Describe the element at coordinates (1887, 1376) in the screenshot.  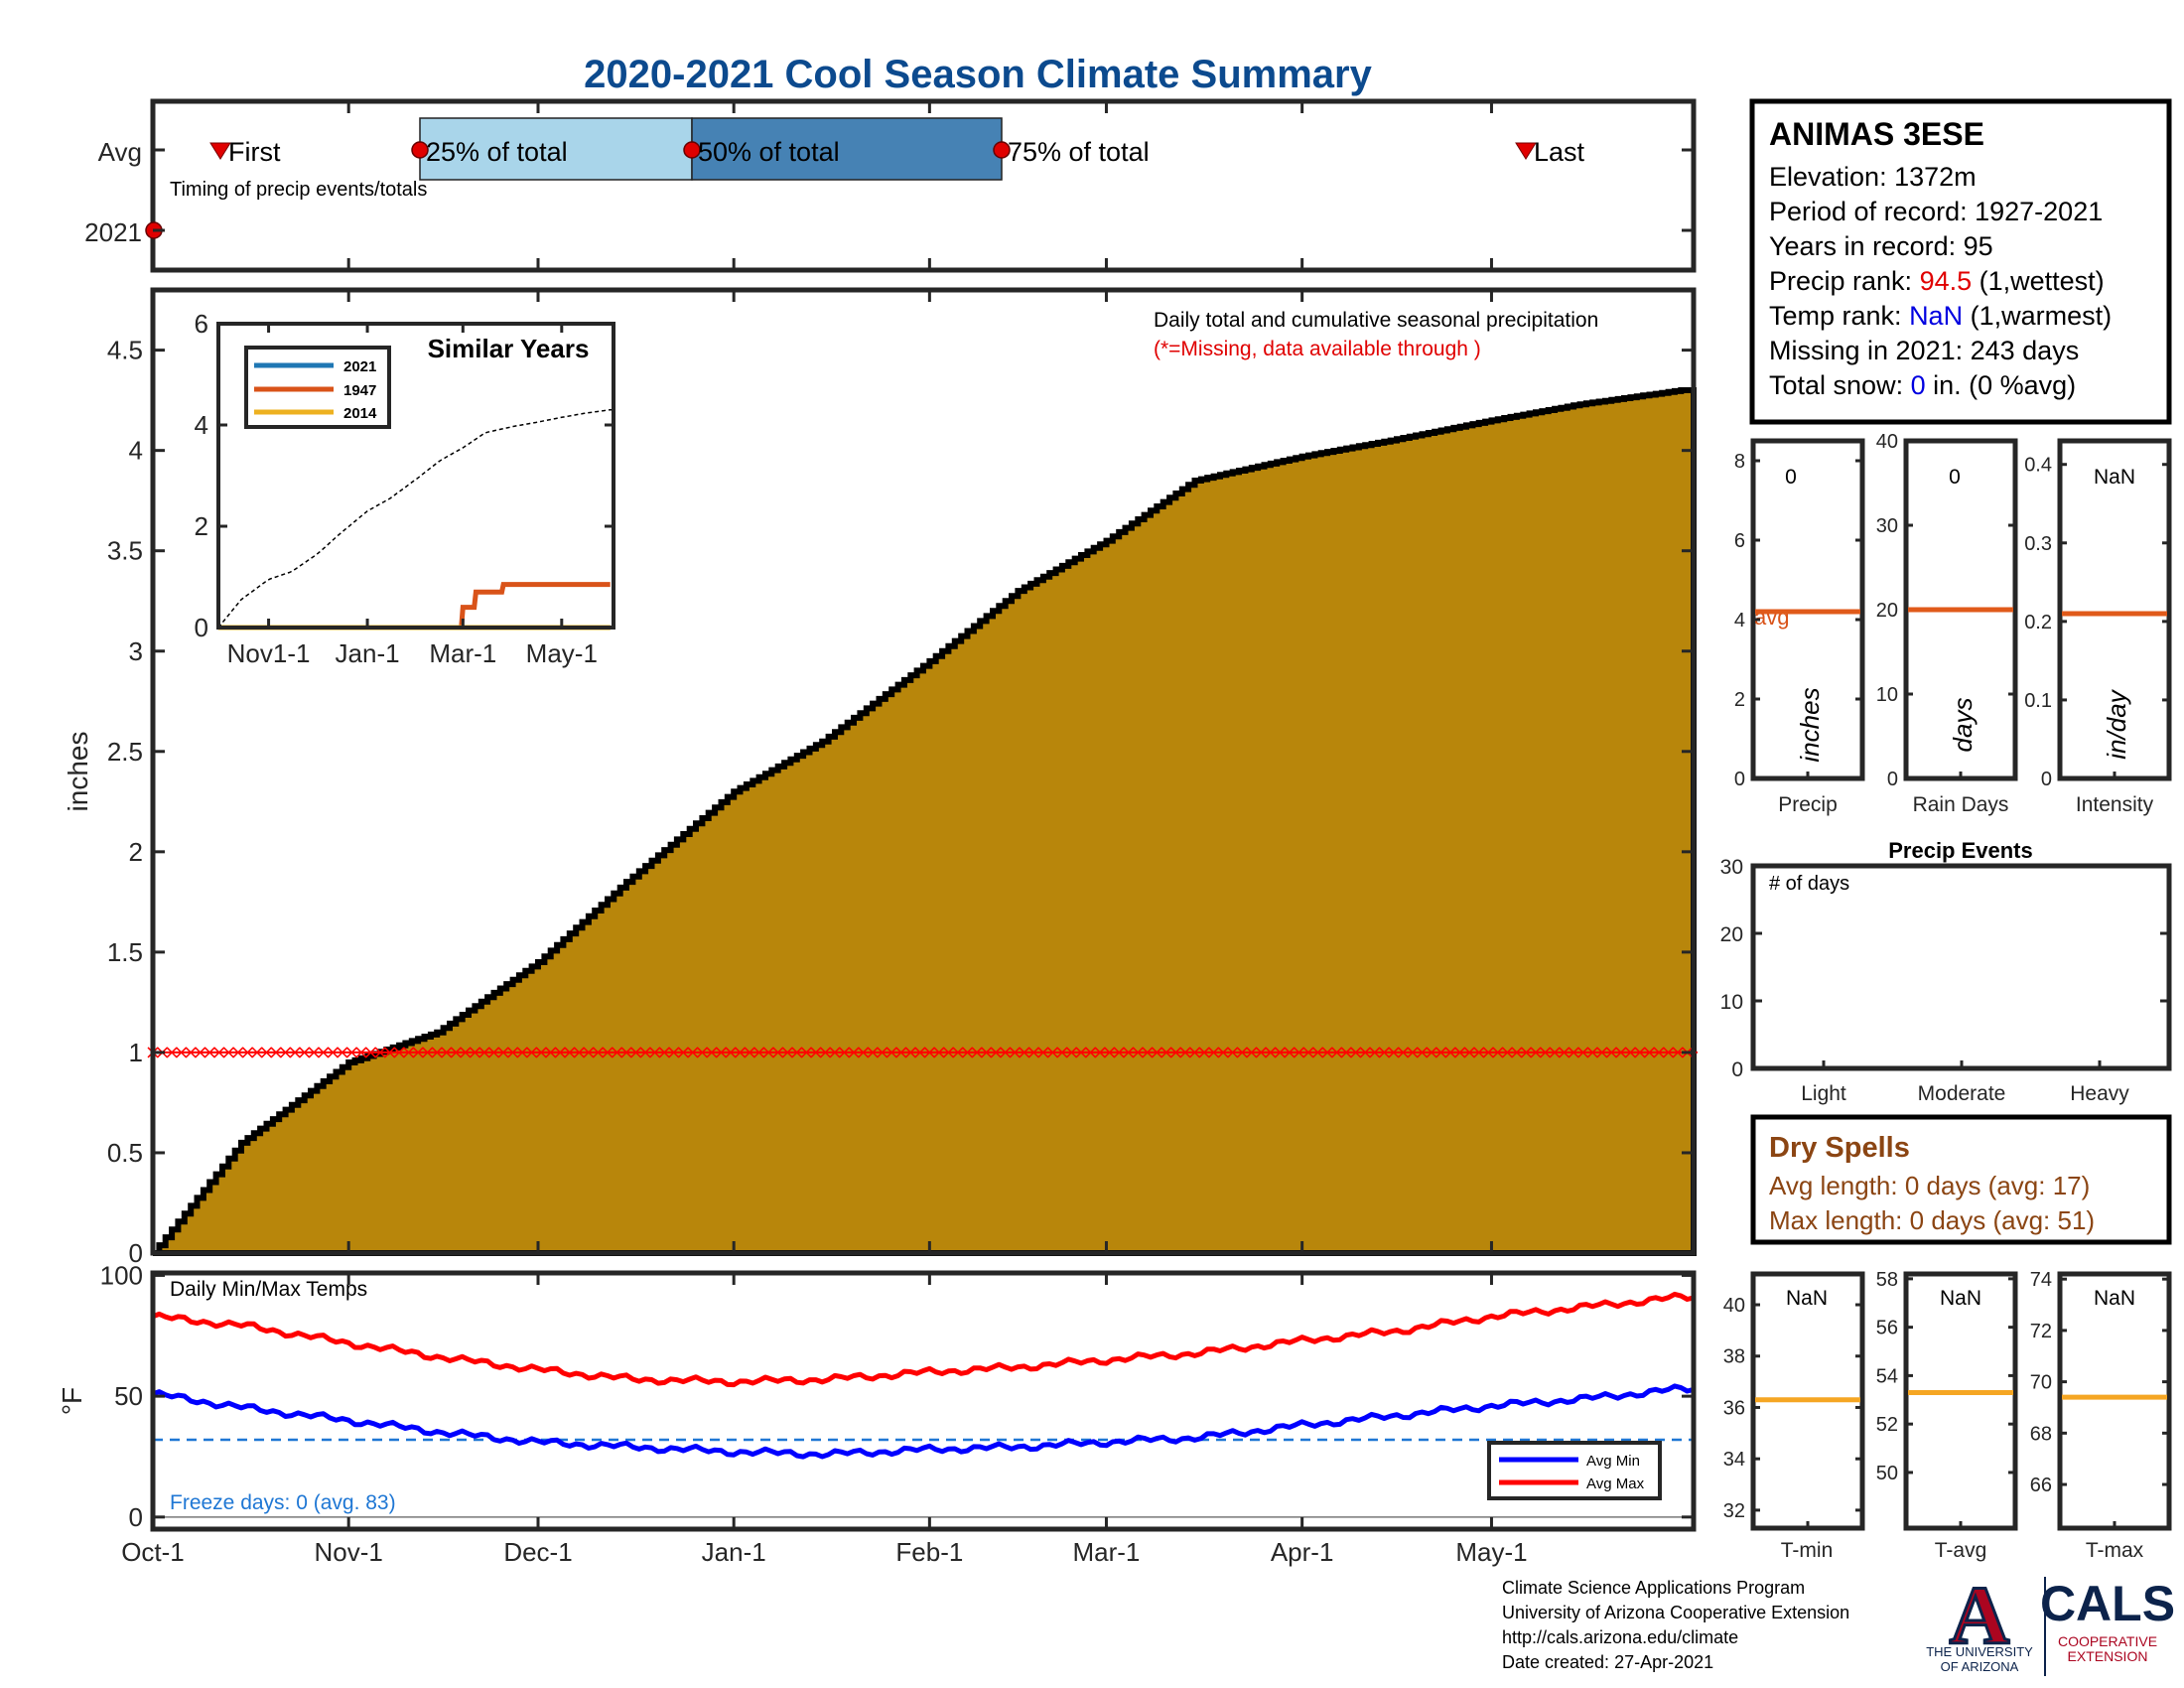
I see `mini-ytick-label: 54` at that location.